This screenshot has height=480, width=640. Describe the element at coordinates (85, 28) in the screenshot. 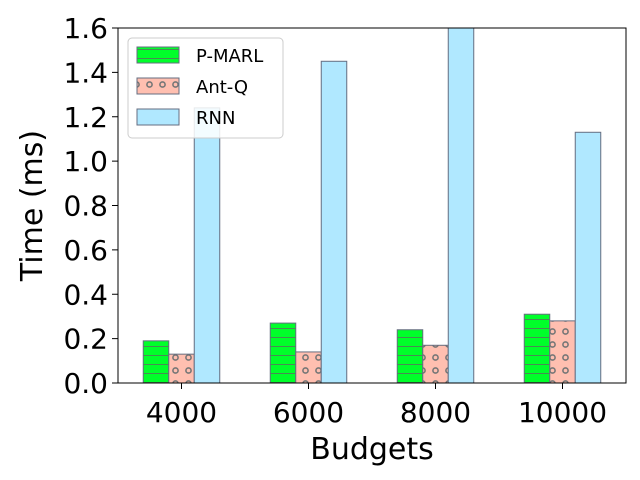

I see `y-tick-label: 1.6` at that location.